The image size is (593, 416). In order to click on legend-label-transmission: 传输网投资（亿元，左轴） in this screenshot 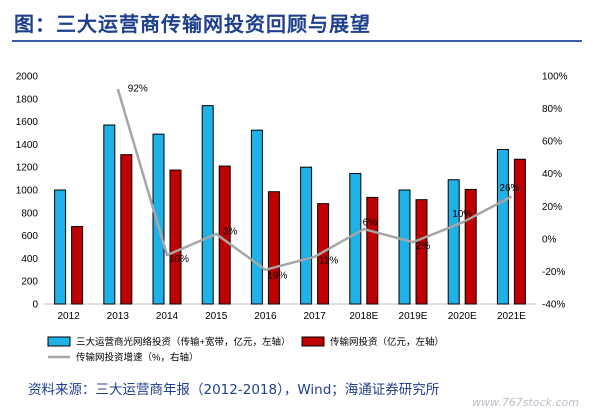, I will do `click(387, 342)`.